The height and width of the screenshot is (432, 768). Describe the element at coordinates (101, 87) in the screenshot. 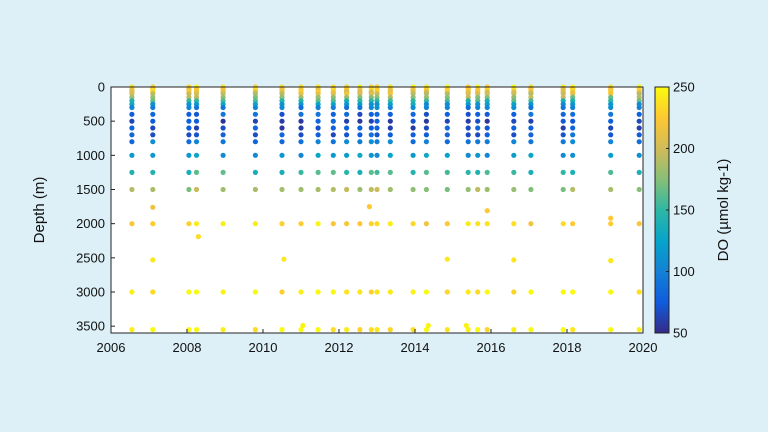

I see `y-tick-label: 0` at that location.